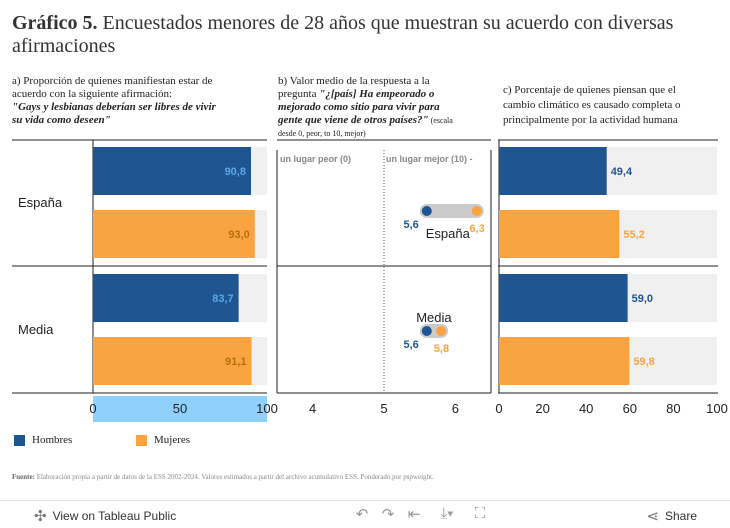 The width and height of the screenshot is (730, 528). What do you see at coordinates (441, 331) in the screenshot?
I see `dot-media-mujeres` at bounding box center [441, 331].